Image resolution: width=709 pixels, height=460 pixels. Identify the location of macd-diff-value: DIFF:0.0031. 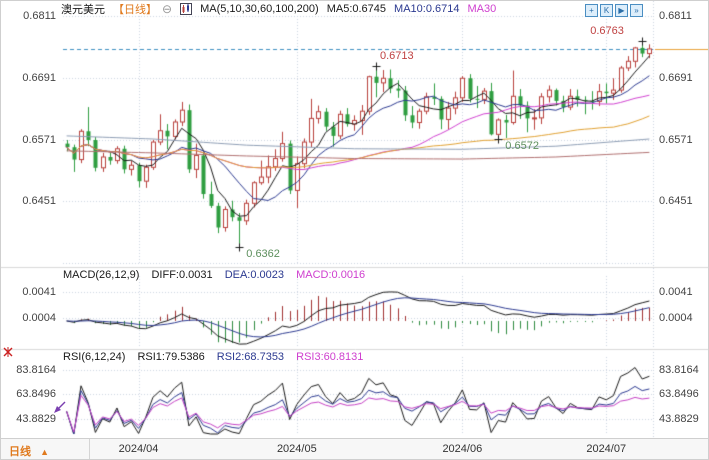
(182, 275).